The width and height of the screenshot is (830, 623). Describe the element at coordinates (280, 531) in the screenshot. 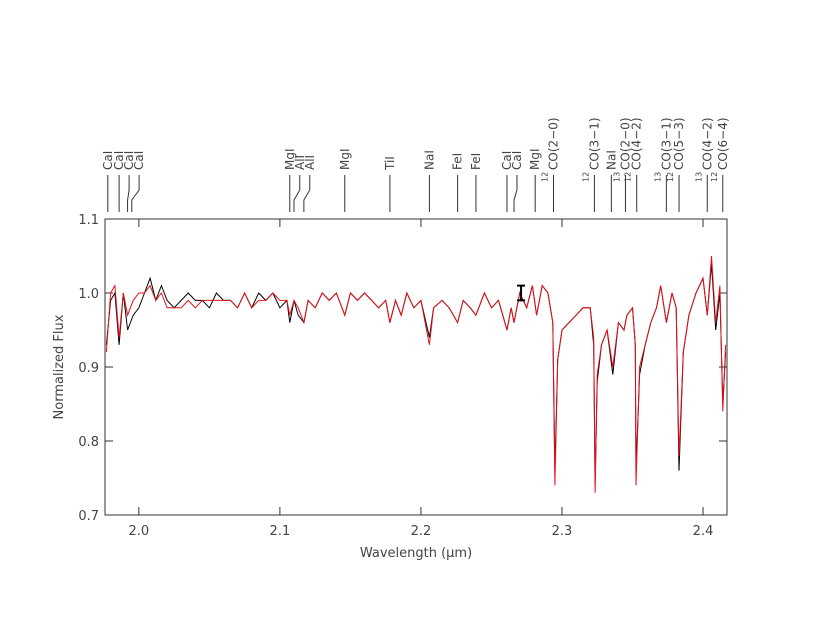

I see `x-tick-label: 2.1` at that location.